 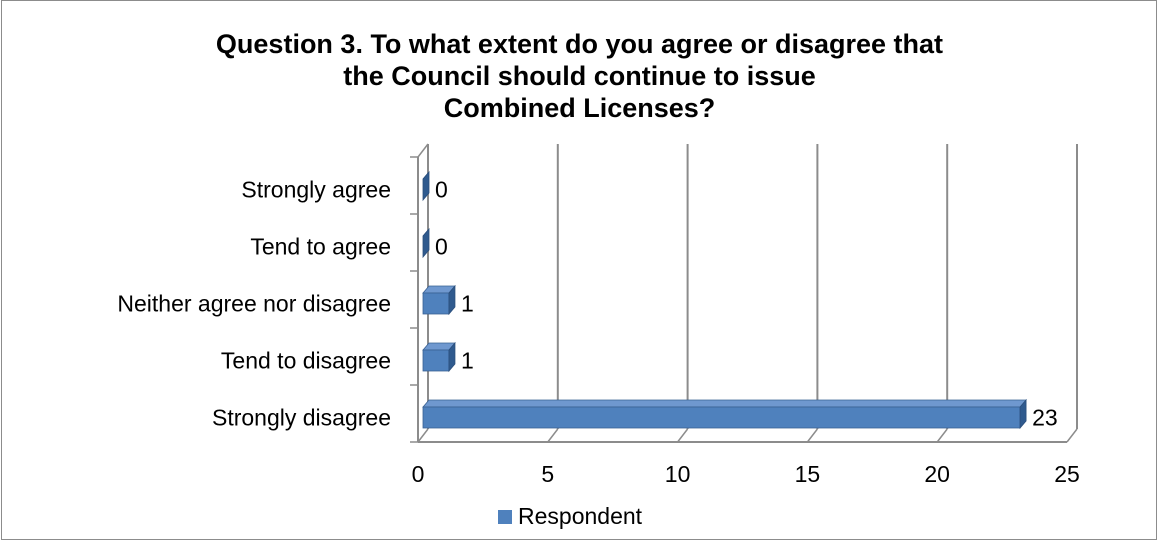 I want to click on category-label: Neither agree nor disagree, so click(x=254, y=304).